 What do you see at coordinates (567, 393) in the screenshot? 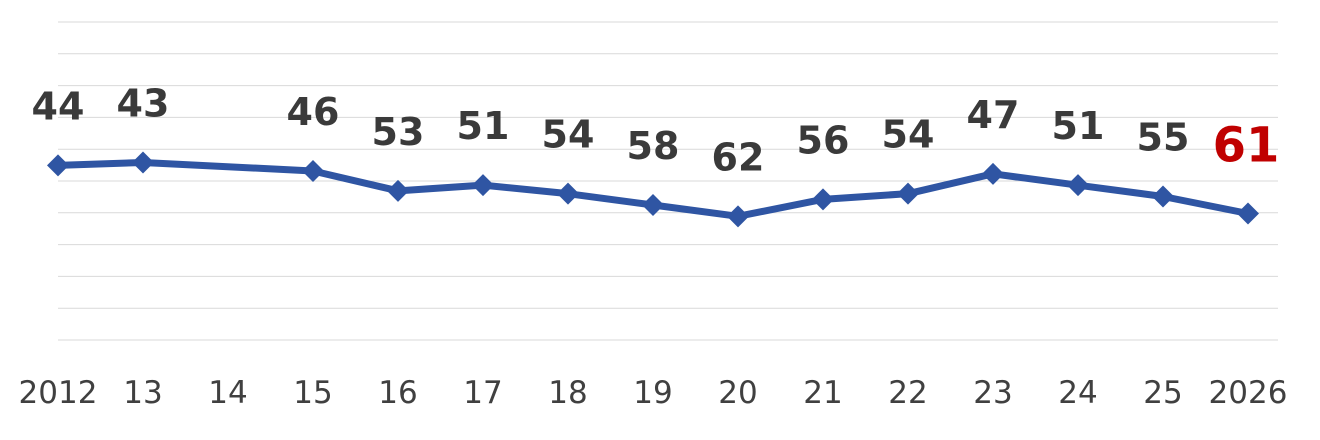
I see `x-tick-label: 18` at bounding box center [567, 393].